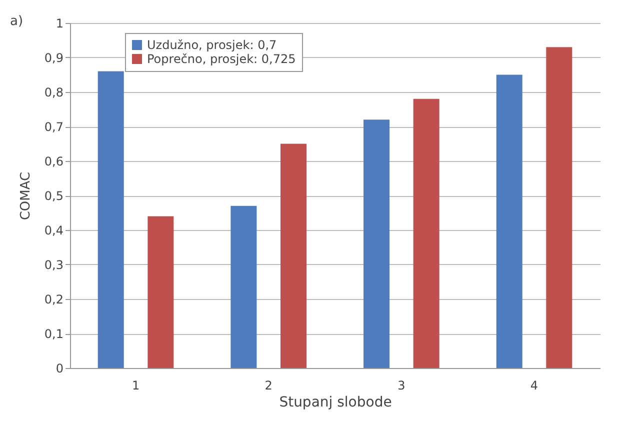 Image resolution: width=620 pixels, height=427 pixels. I want to click on y-tick-label: 0,7, so click(54, 127).